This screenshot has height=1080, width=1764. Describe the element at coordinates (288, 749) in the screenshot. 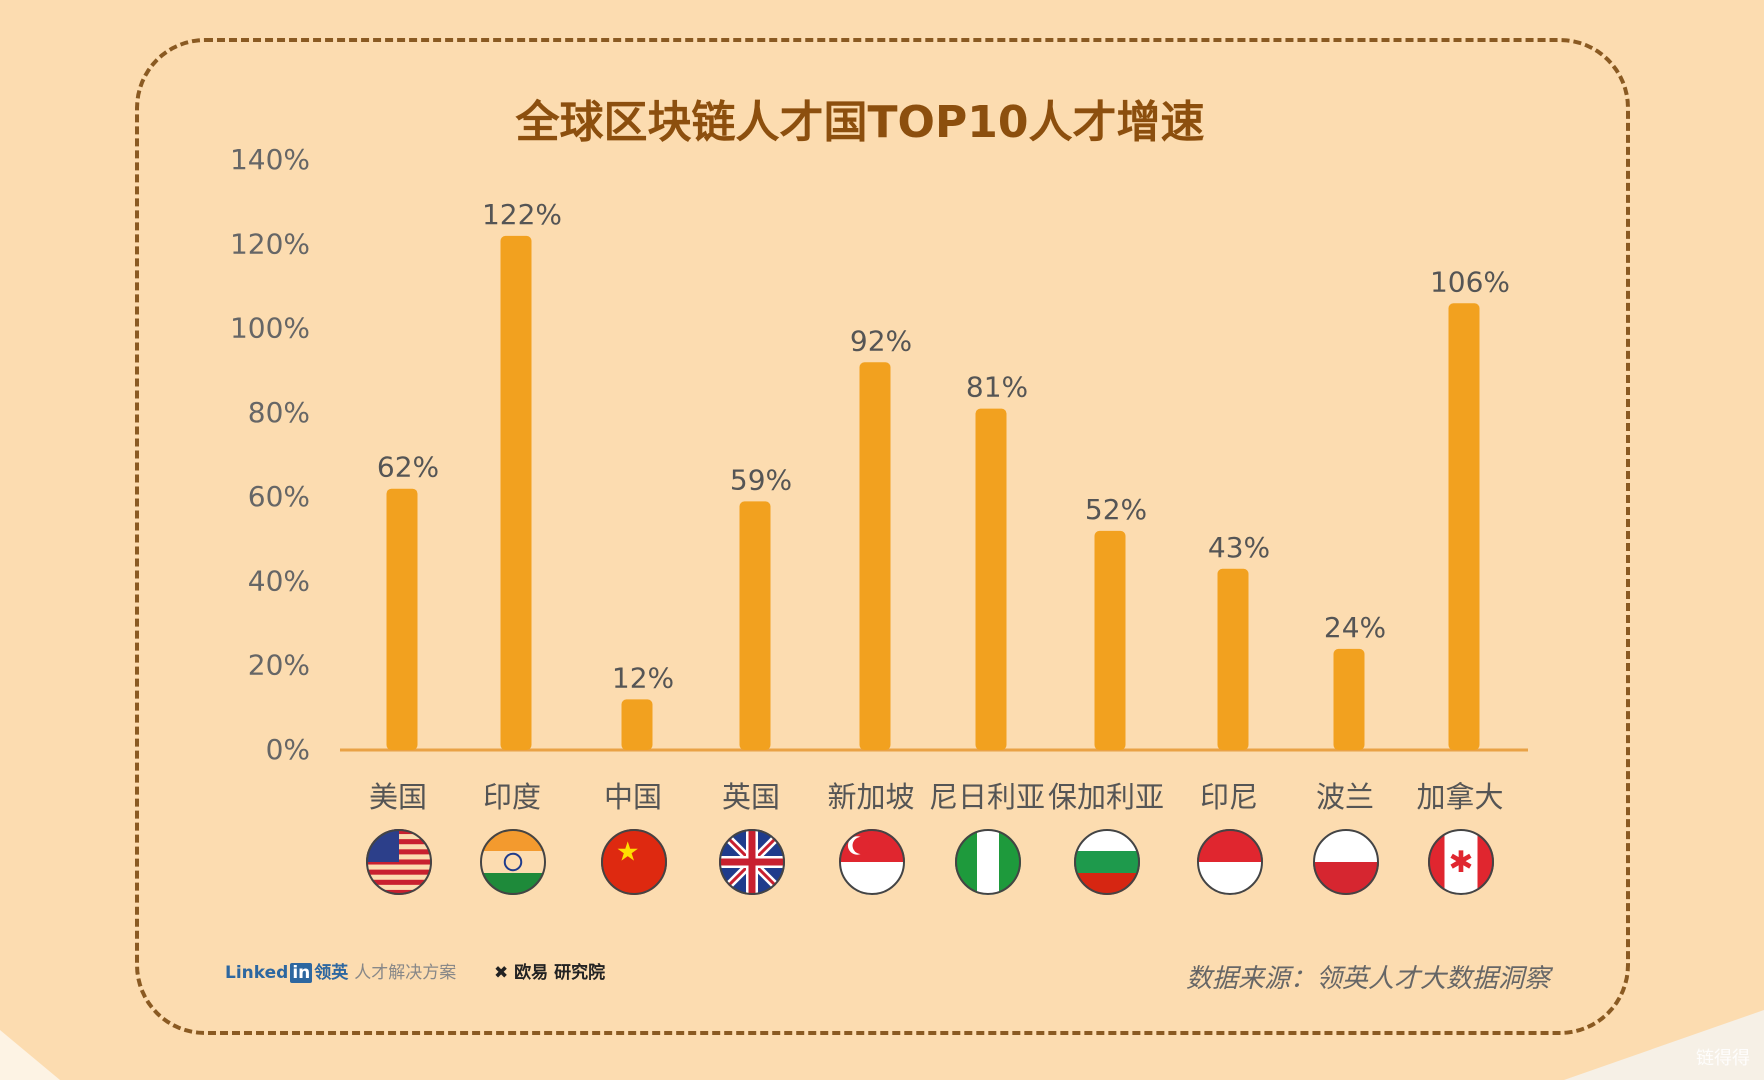

I see `y-tick-label: 0%` at that location.